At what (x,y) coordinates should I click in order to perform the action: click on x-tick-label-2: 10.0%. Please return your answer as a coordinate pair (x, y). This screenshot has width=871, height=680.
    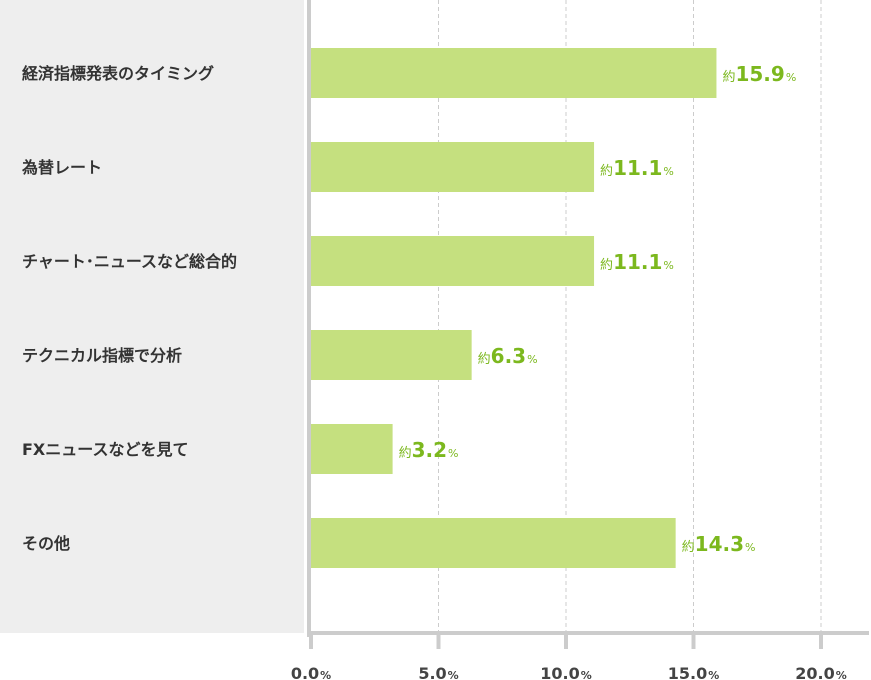
    Looking at the image, I should click on (566, 672).